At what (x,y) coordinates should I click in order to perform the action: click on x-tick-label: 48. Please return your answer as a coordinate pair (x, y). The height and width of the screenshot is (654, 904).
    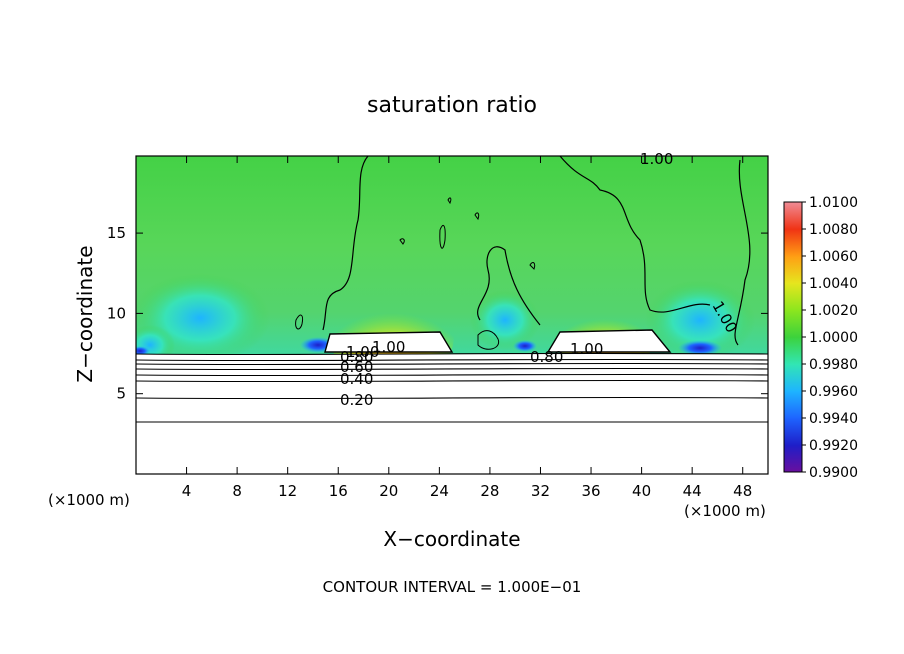
    Looking at the image, I should click on (742, 491).